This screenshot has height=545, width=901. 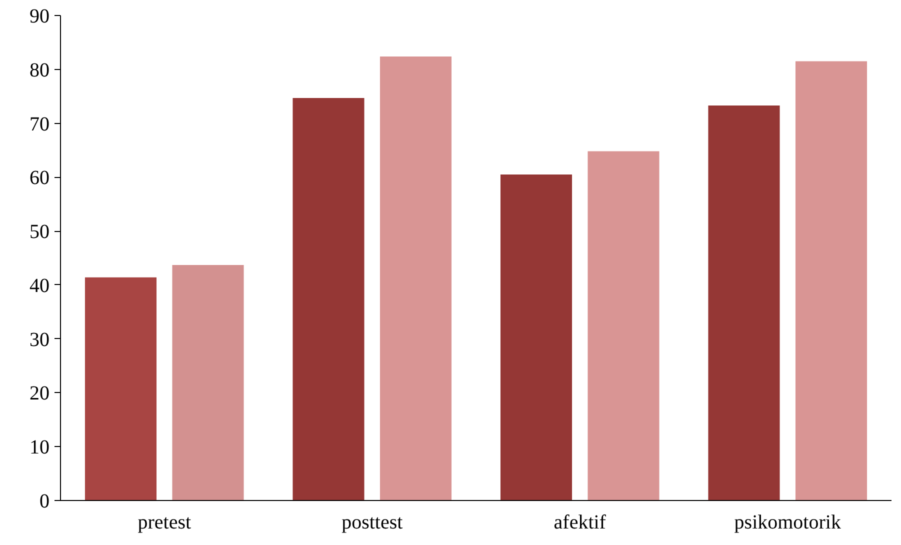 I want to click on x-tick-label: posttest, so click(x=373, y=523).